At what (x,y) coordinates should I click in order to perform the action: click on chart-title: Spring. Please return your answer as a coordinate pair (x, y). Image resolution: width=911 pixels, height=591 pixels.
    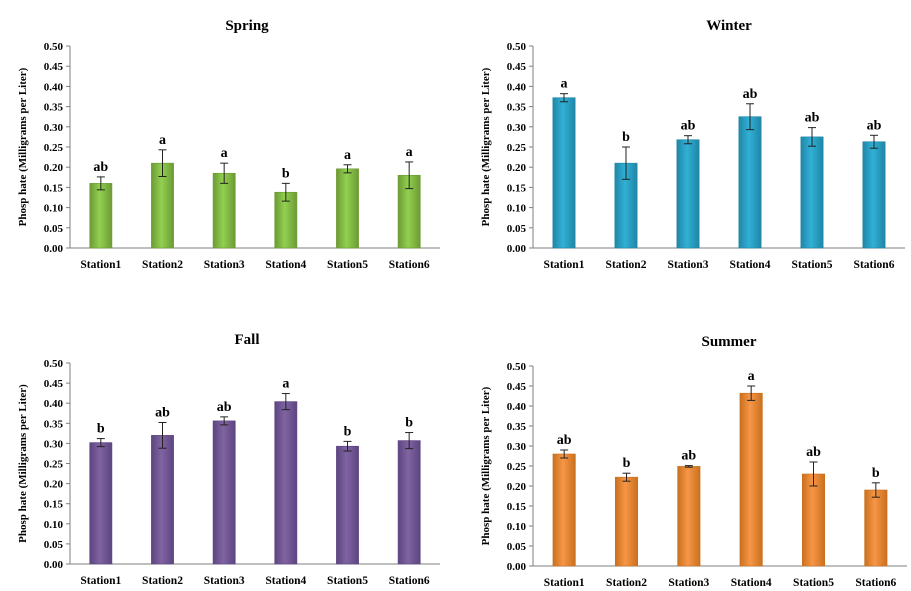
    Looking at the image, I should click on (247, 26).